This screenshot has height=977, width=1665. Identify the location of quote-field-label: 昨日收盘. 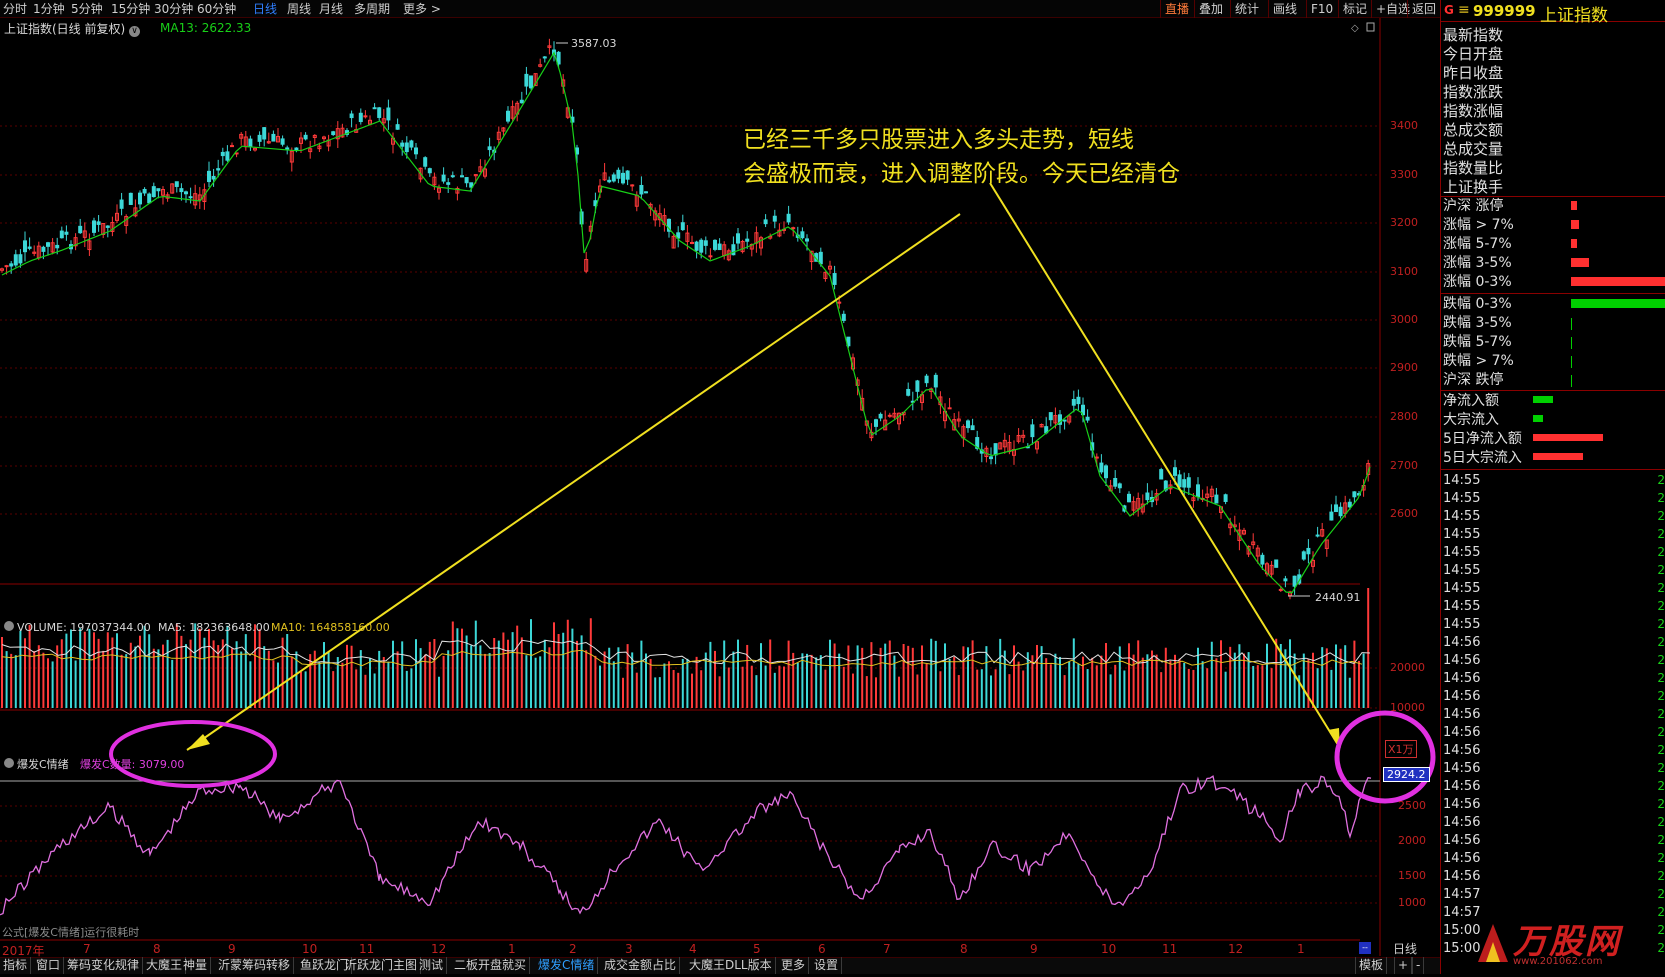
(1473, 73).